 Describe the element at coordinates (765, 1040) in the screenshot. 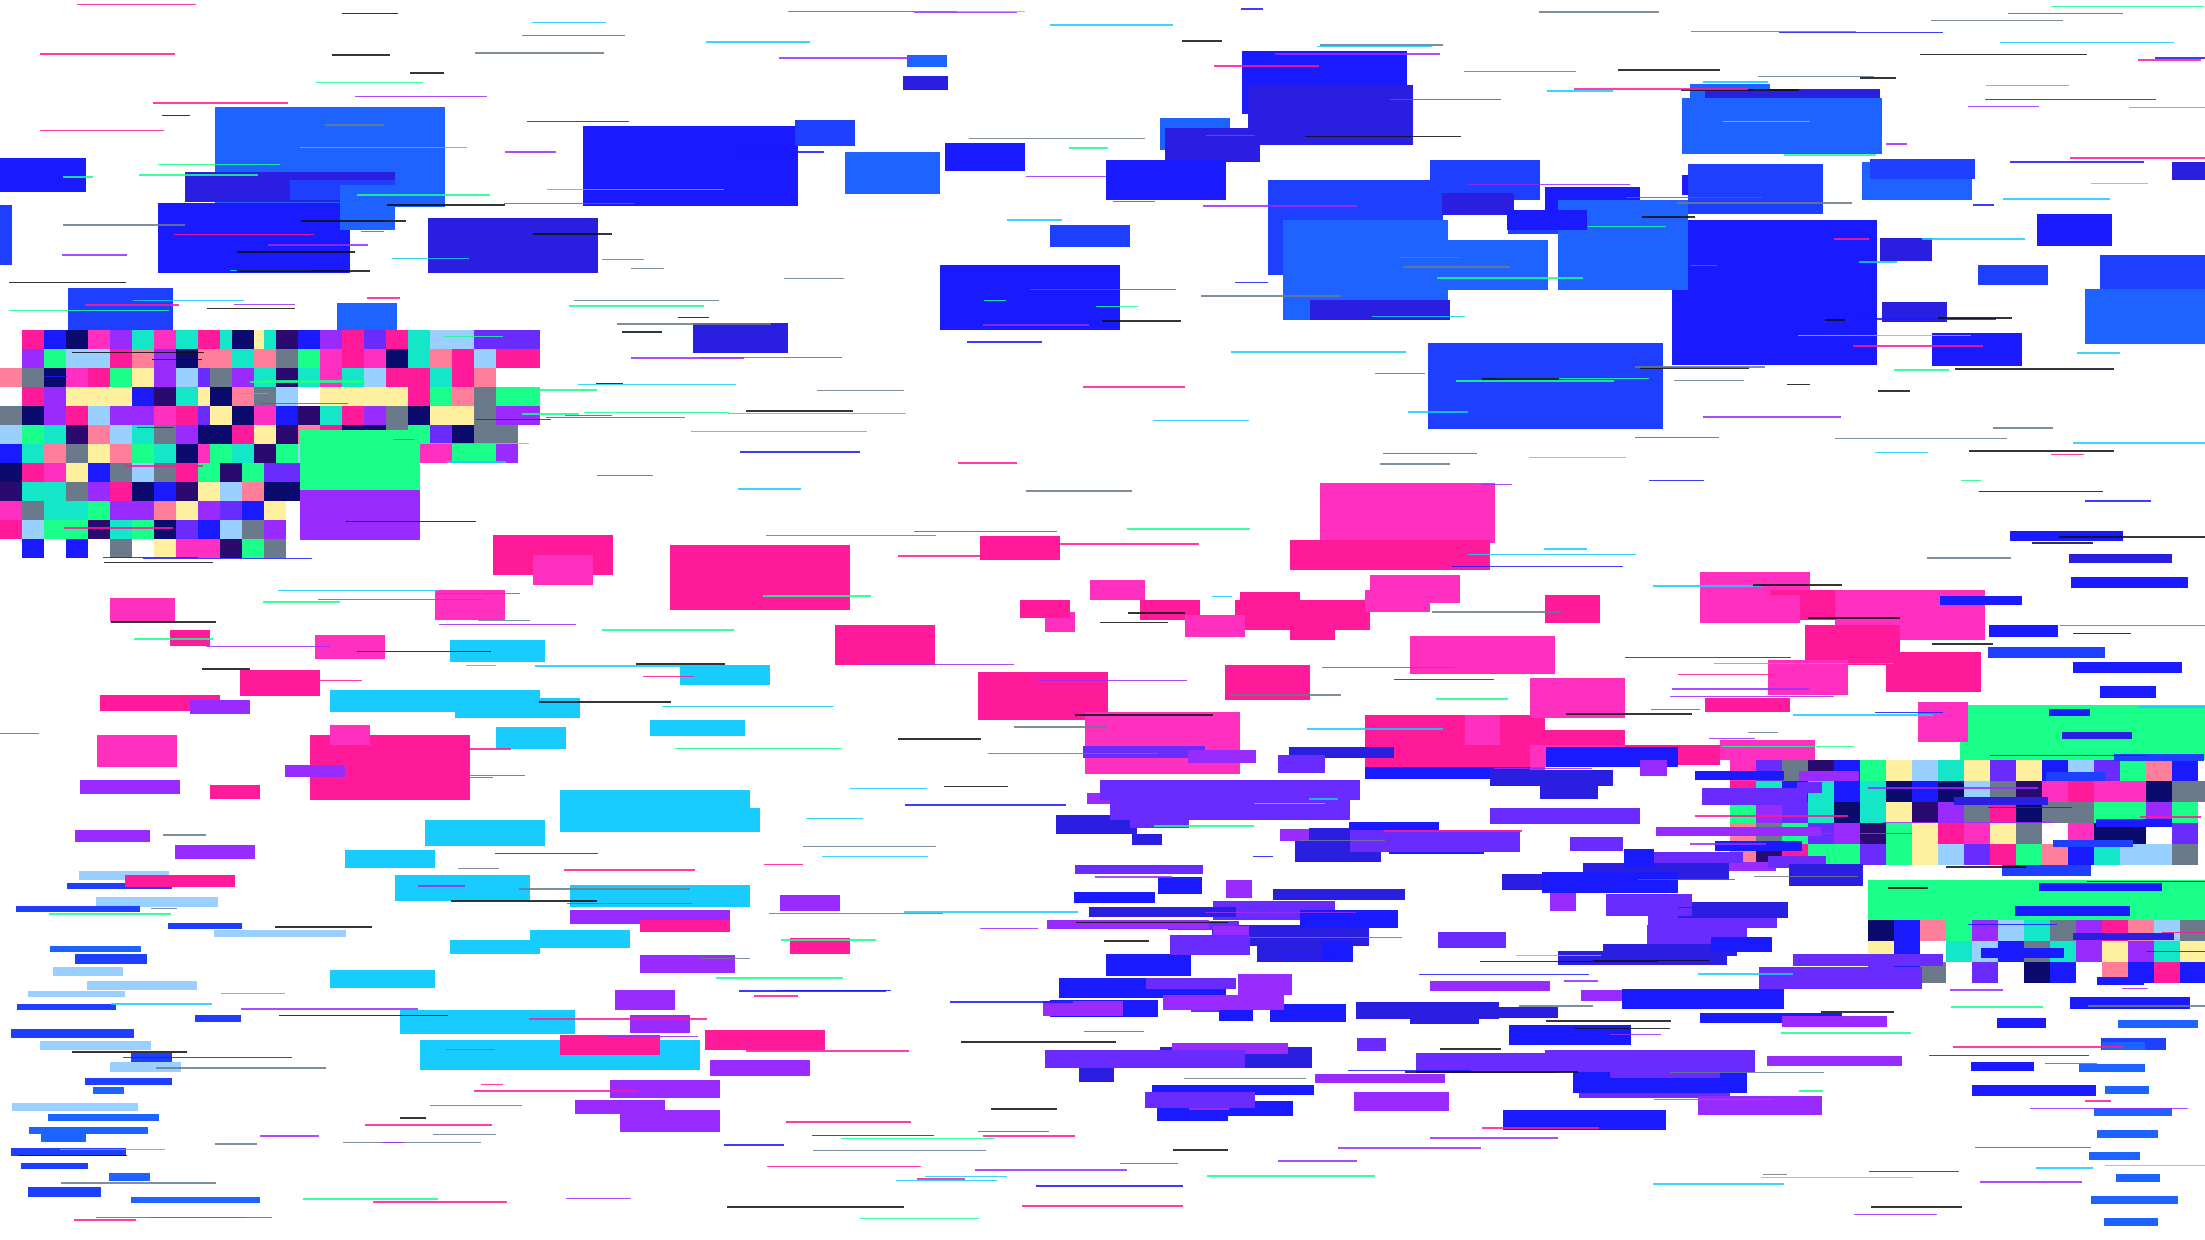

I see `glitch-bar-purple` at that location.